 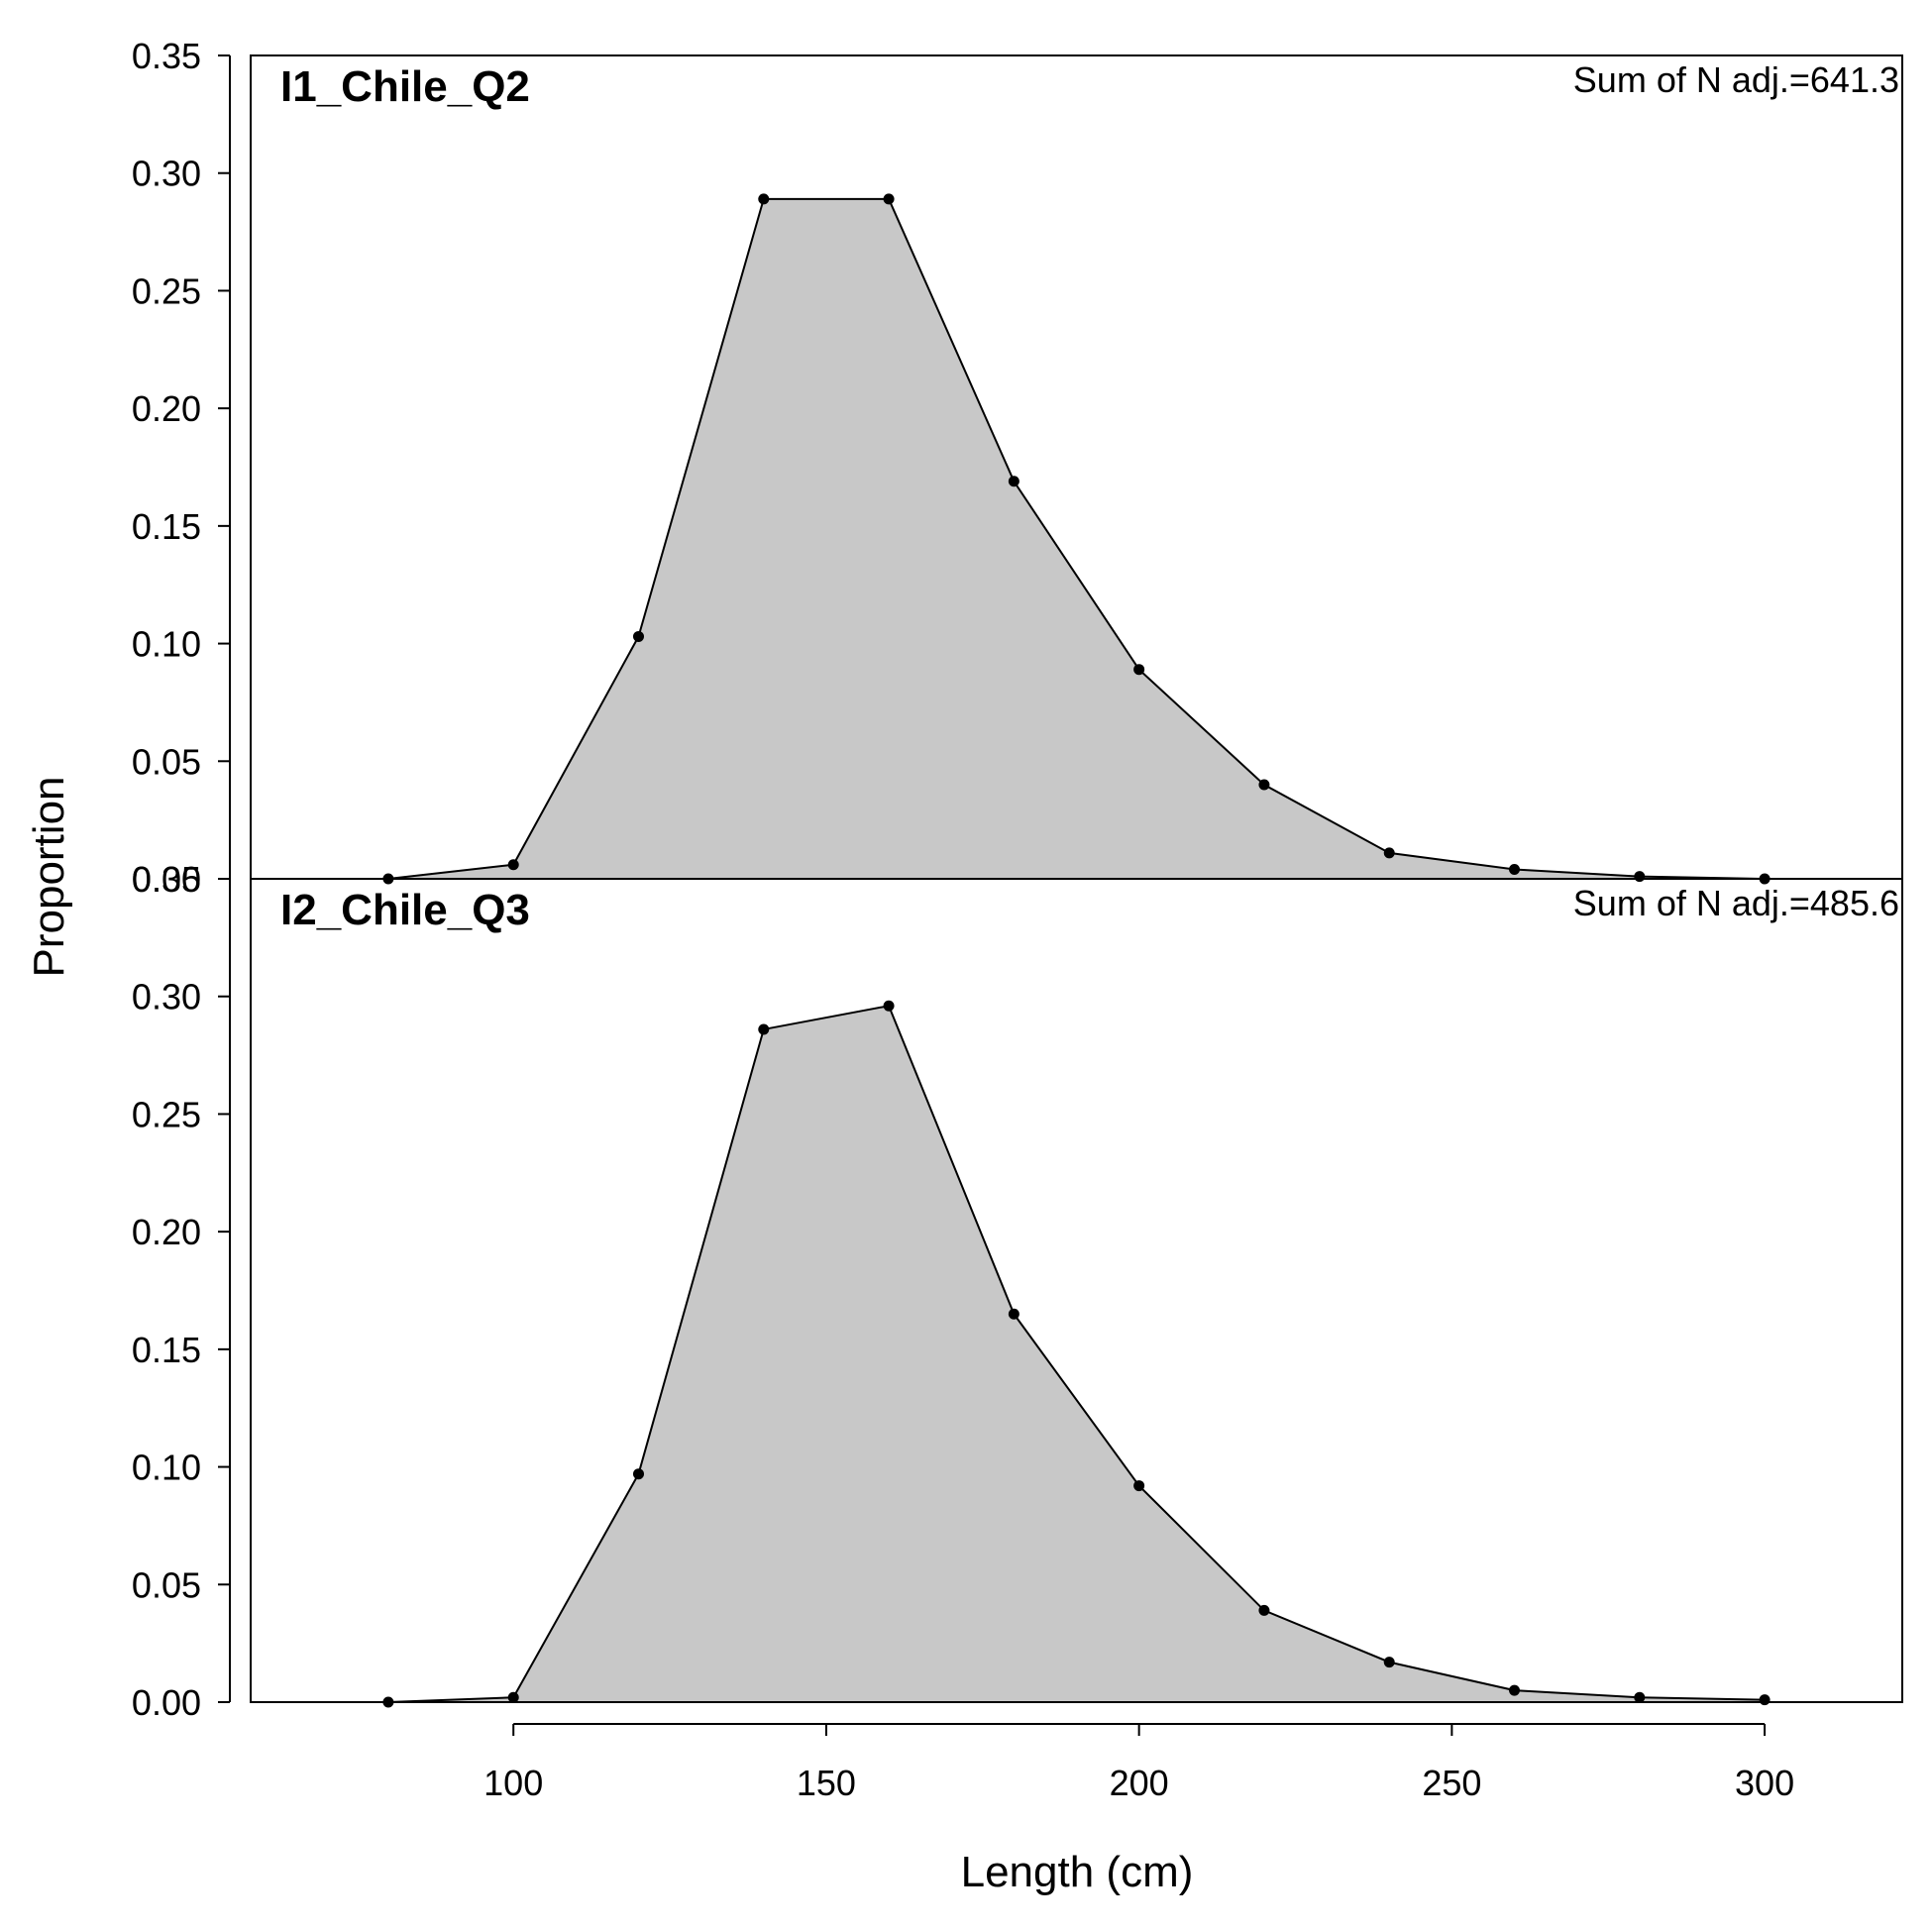 I want to click on x-tick-label: 200, so click(x=1139, y=1783).